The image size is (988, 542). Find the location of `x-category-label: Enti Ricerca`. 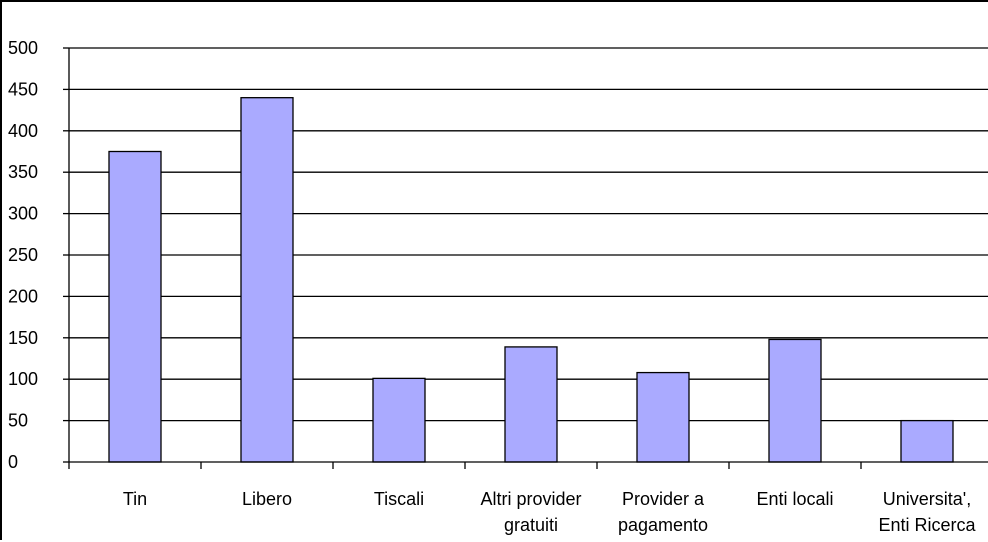

x-category-label: Enti Ricerca is located at coordinates (927, 525).